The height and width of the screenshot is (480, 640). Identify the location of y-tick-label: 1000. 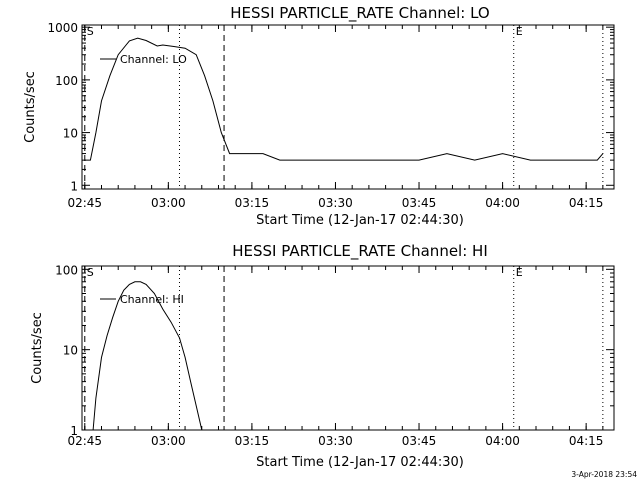
(62, 28).